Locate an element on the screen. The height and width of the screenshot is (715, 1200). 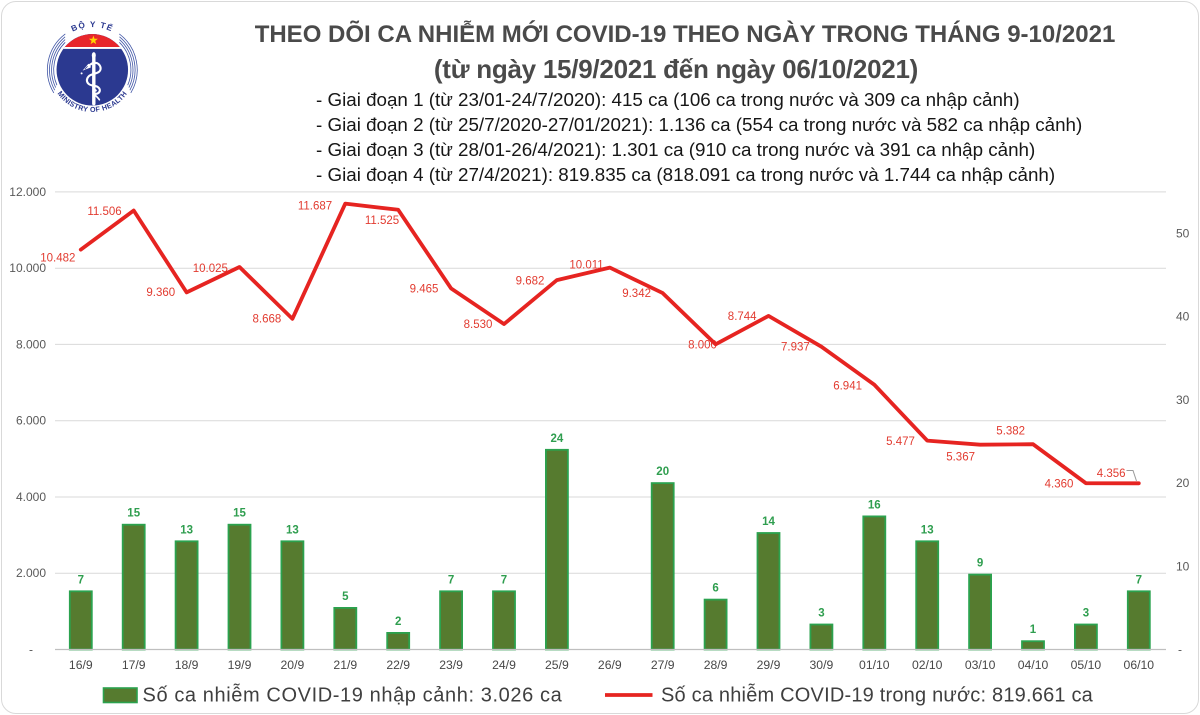
svg-text: 50 is located at coordinates (1183, 234).